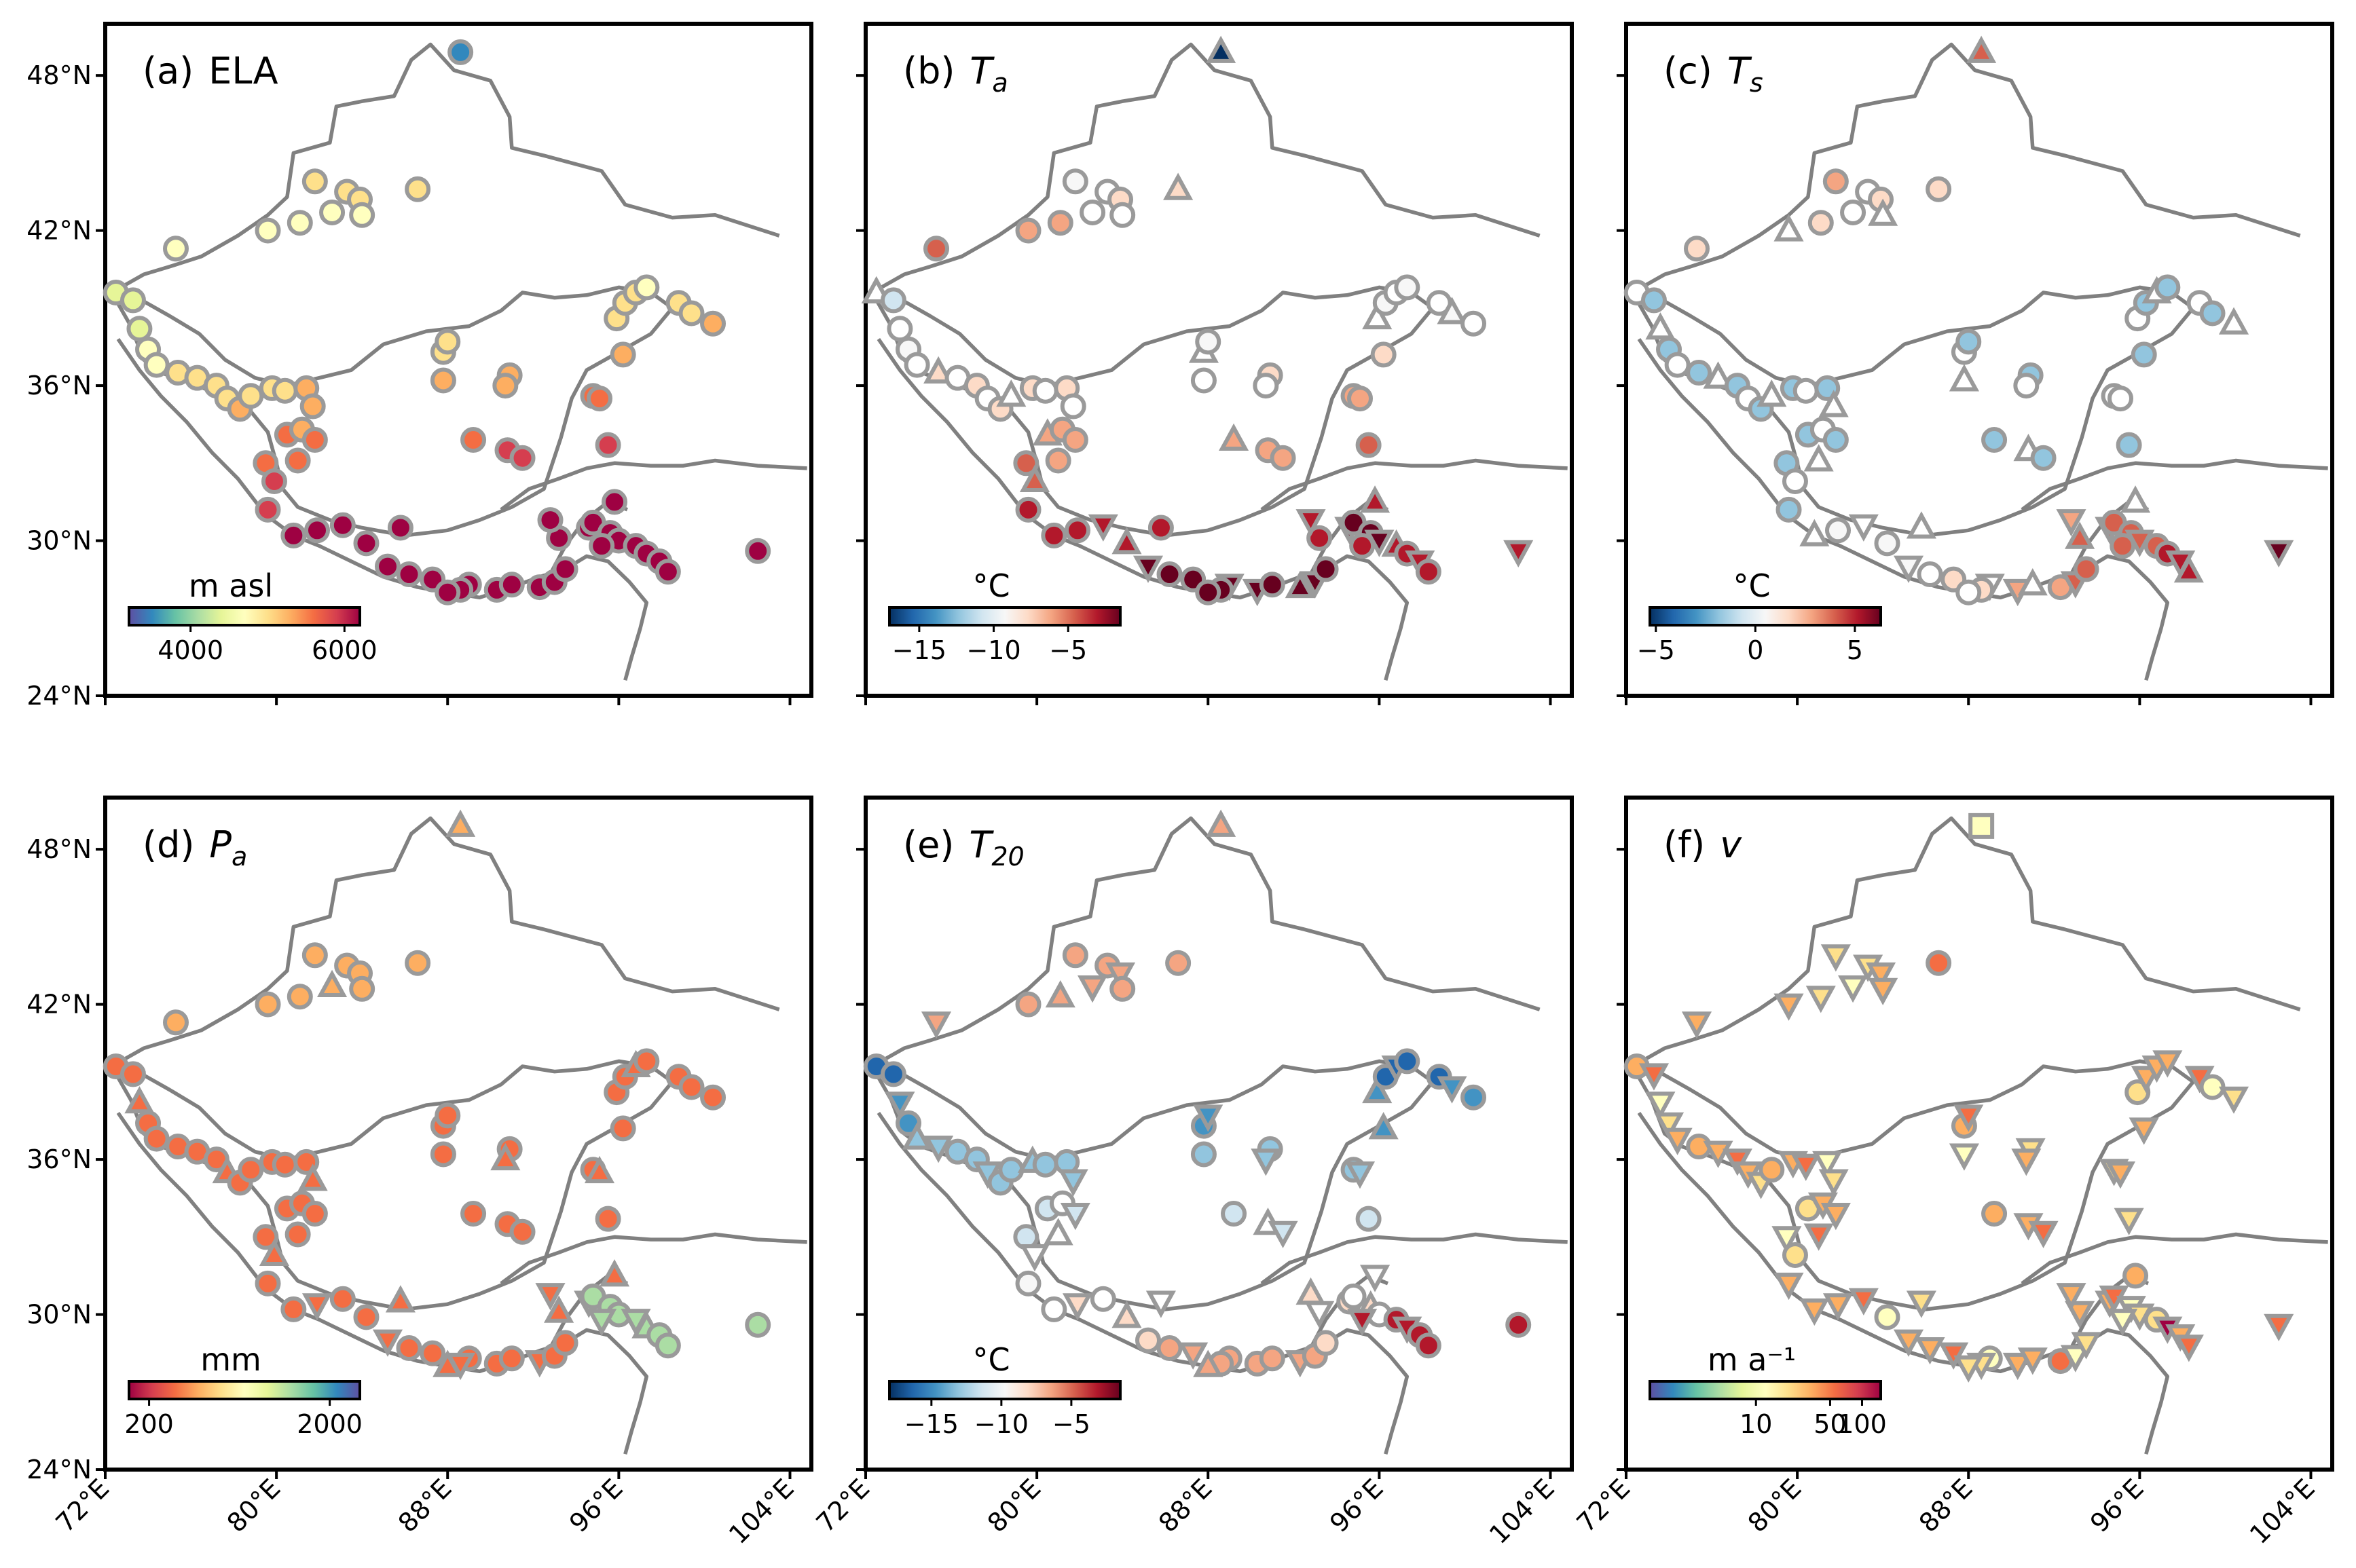 This screenshot has width=2356, height=1568. What do you see at coordinates (345, 650) in the screenshot?
I see `colorbar-tick-label: 6000` at bounding box center [345, 650].